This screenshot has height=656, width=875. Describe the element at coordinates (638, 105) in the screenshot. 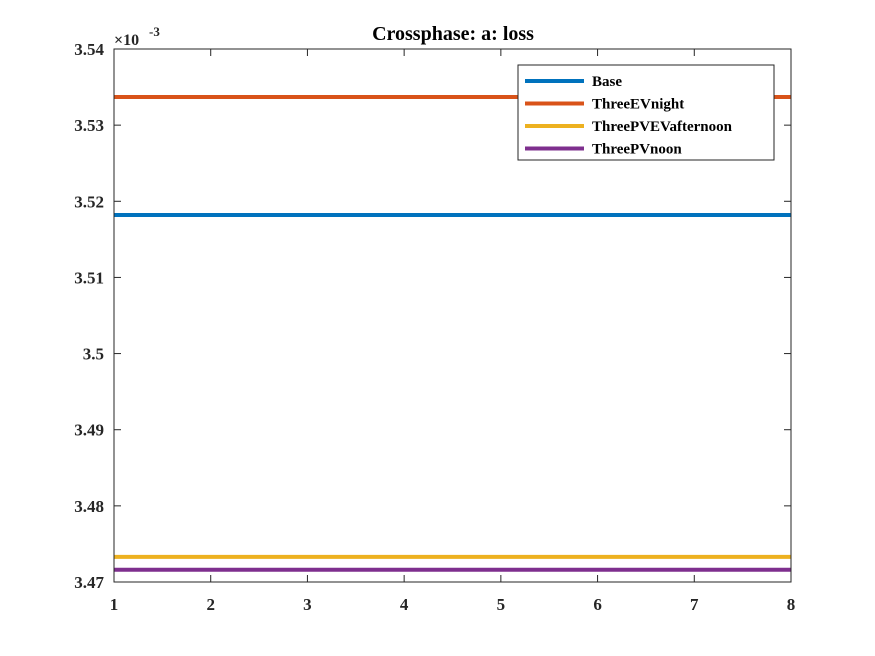

I see `legend-label: ThreeEVnight` at that location.